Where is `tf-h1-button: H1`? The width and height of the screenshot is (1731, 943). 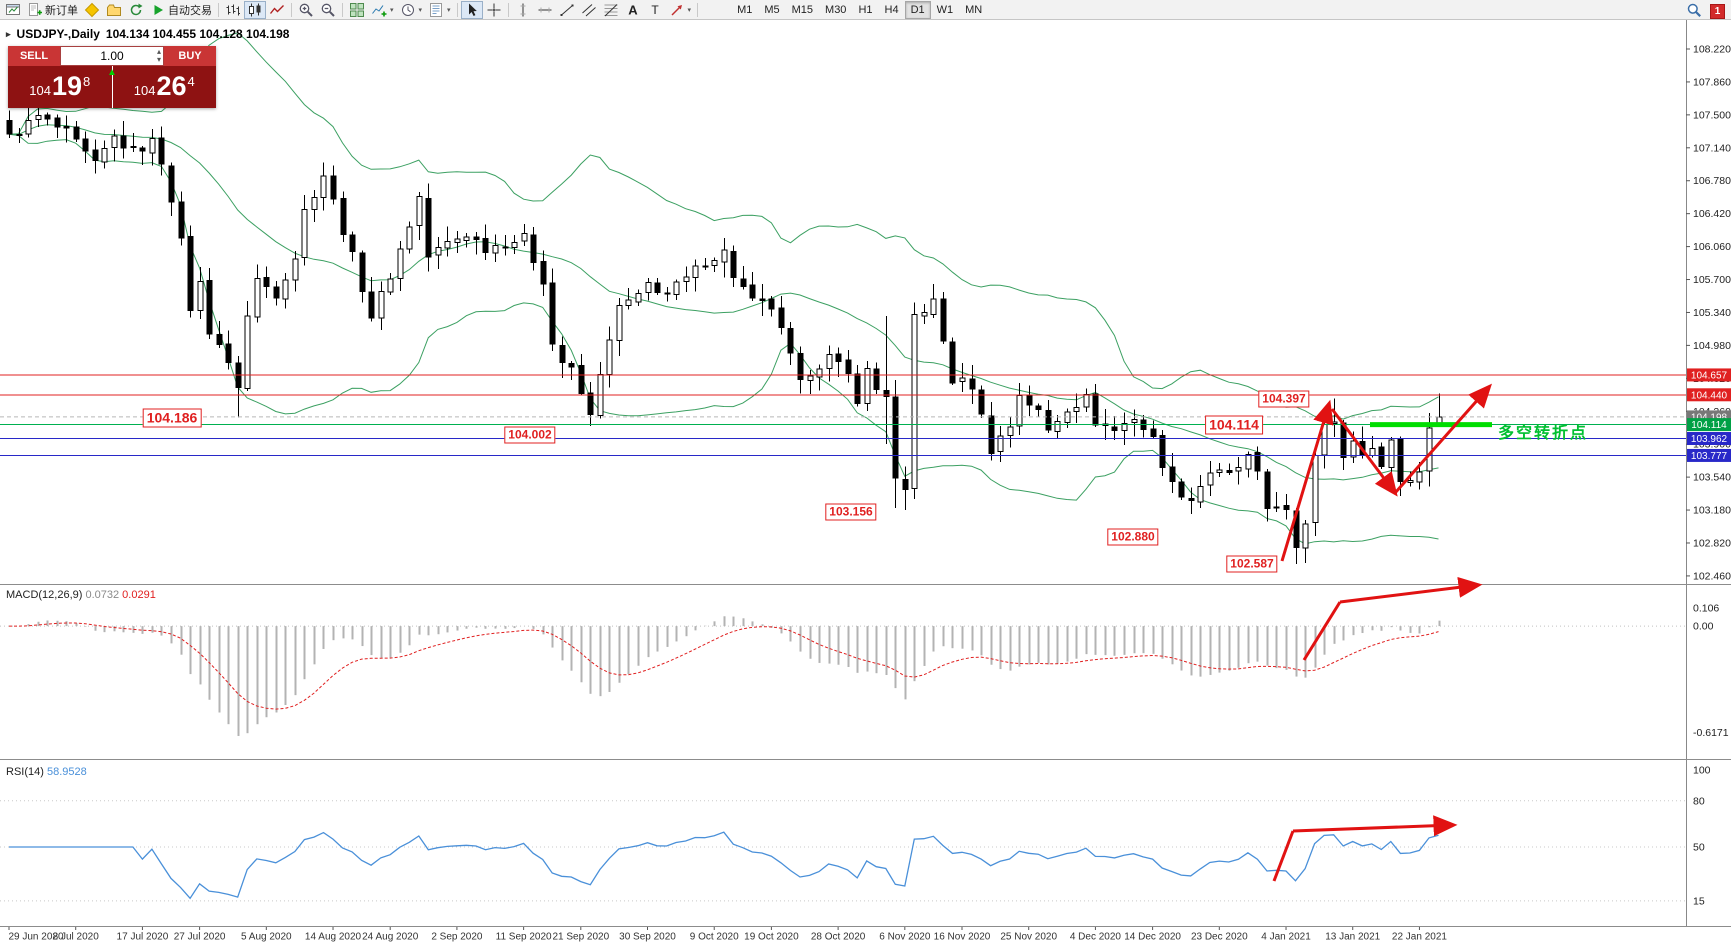 tf-h1-button: H1 is located at coordinates (865, 10).